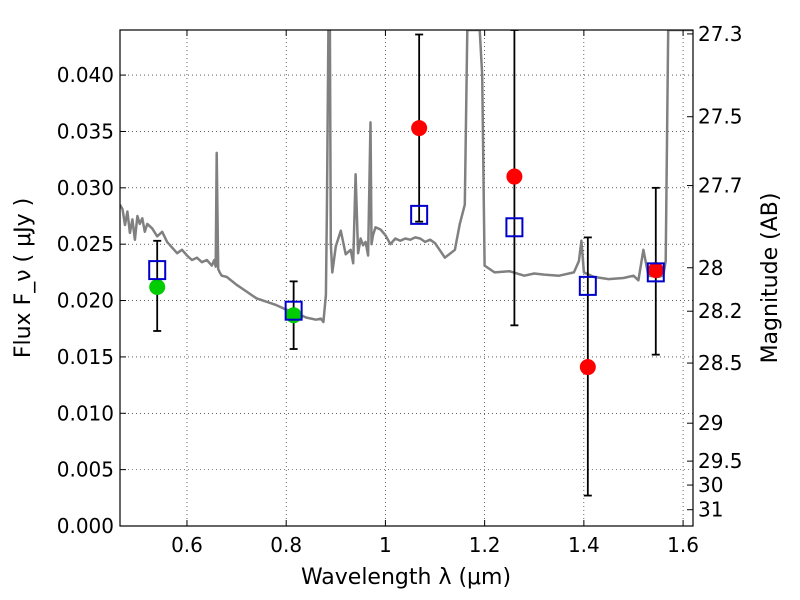  What do you see at coordinates (85, 75) in the screenshot?
I see `y-tick-label: 0.040` at bounding box center [85, 75].